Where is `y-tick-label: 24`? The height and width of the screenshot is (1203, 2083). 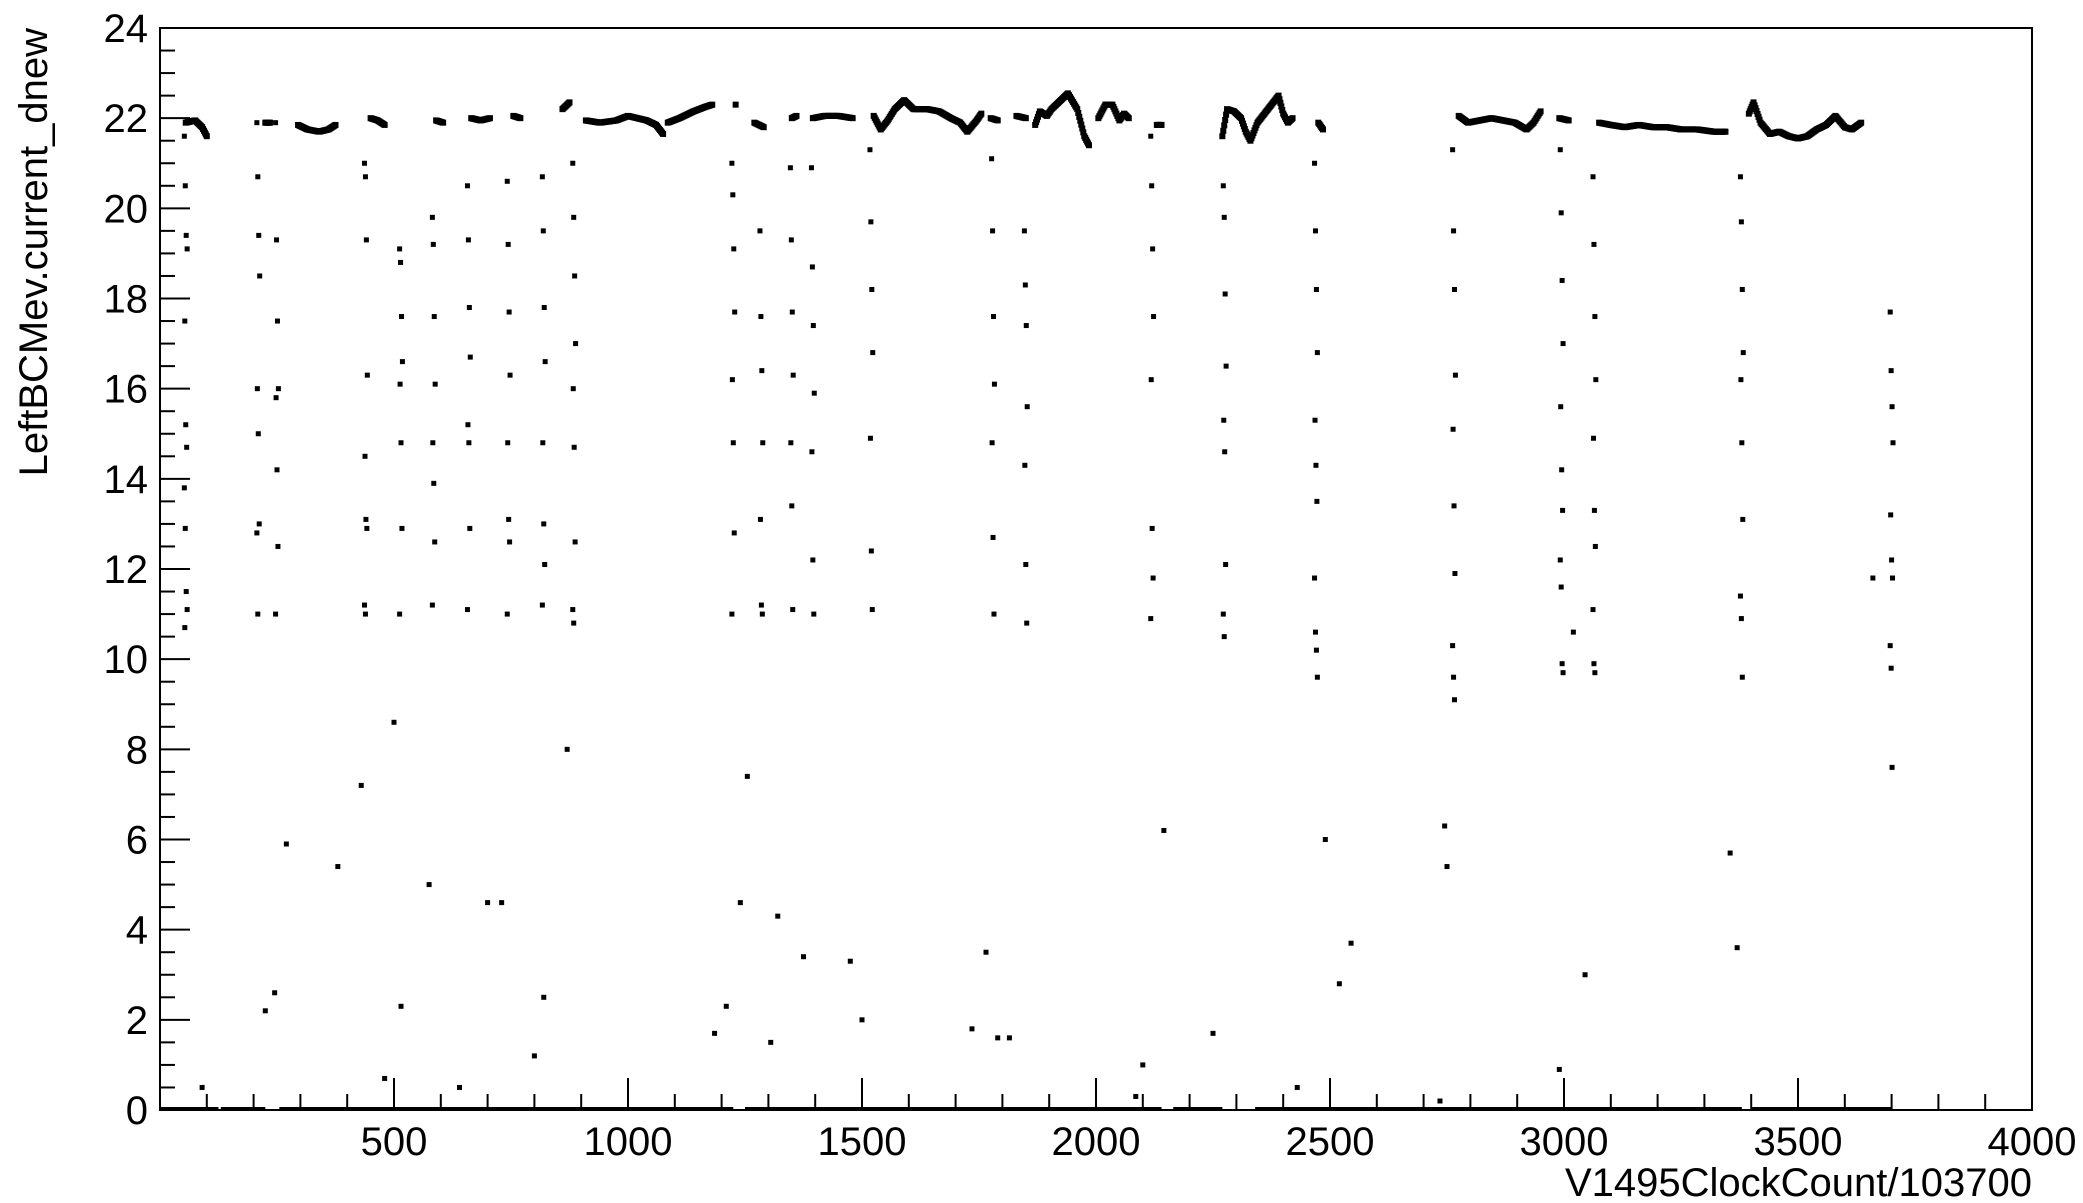
y-tick-label: 24 is located at coordinates (126, 29).